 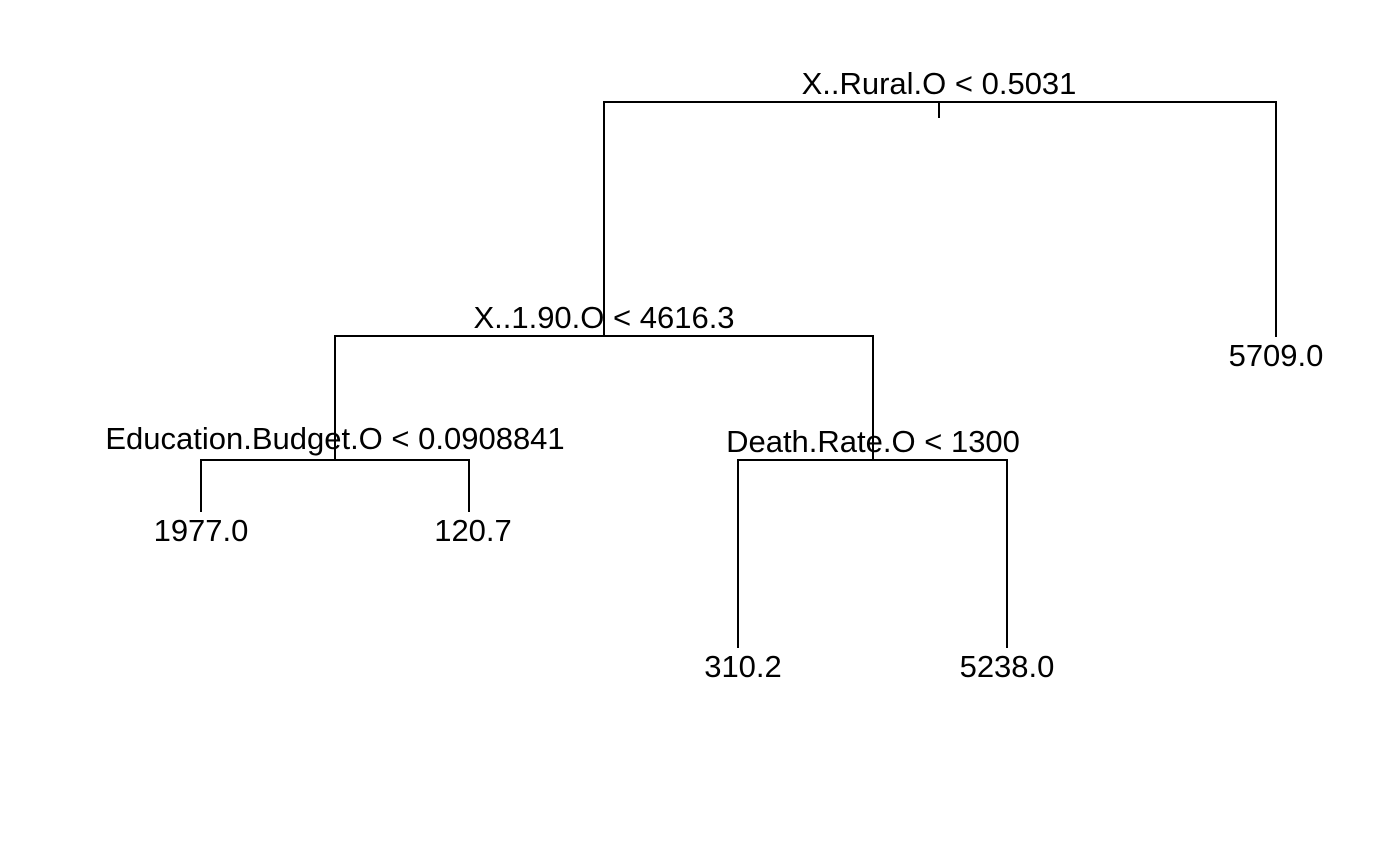 What do you see at coordinates (604, 380) in the screenshot?
I see `split-node-x190: X..1.90.O < 4616.3` at bounding box center [604, 380].